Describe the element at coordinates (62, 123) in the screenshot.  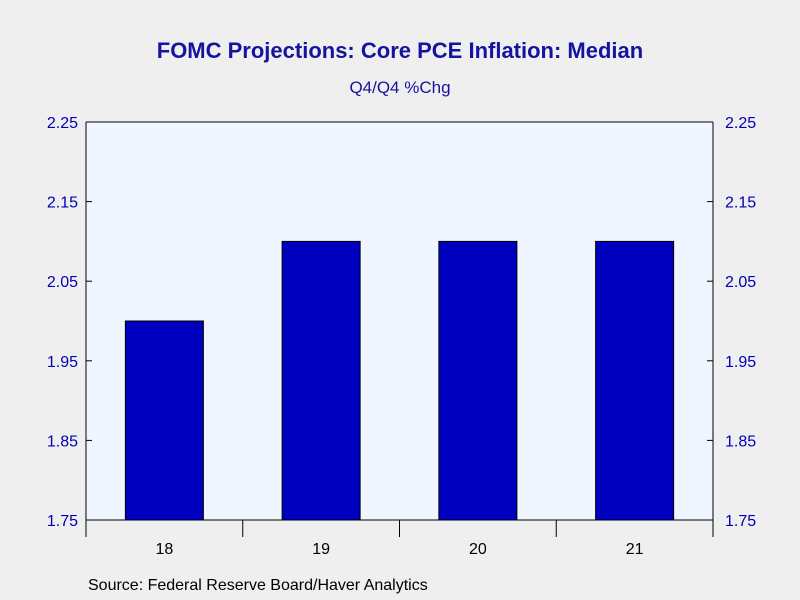
I see `y-tick-label-left: 2.25` at that location.